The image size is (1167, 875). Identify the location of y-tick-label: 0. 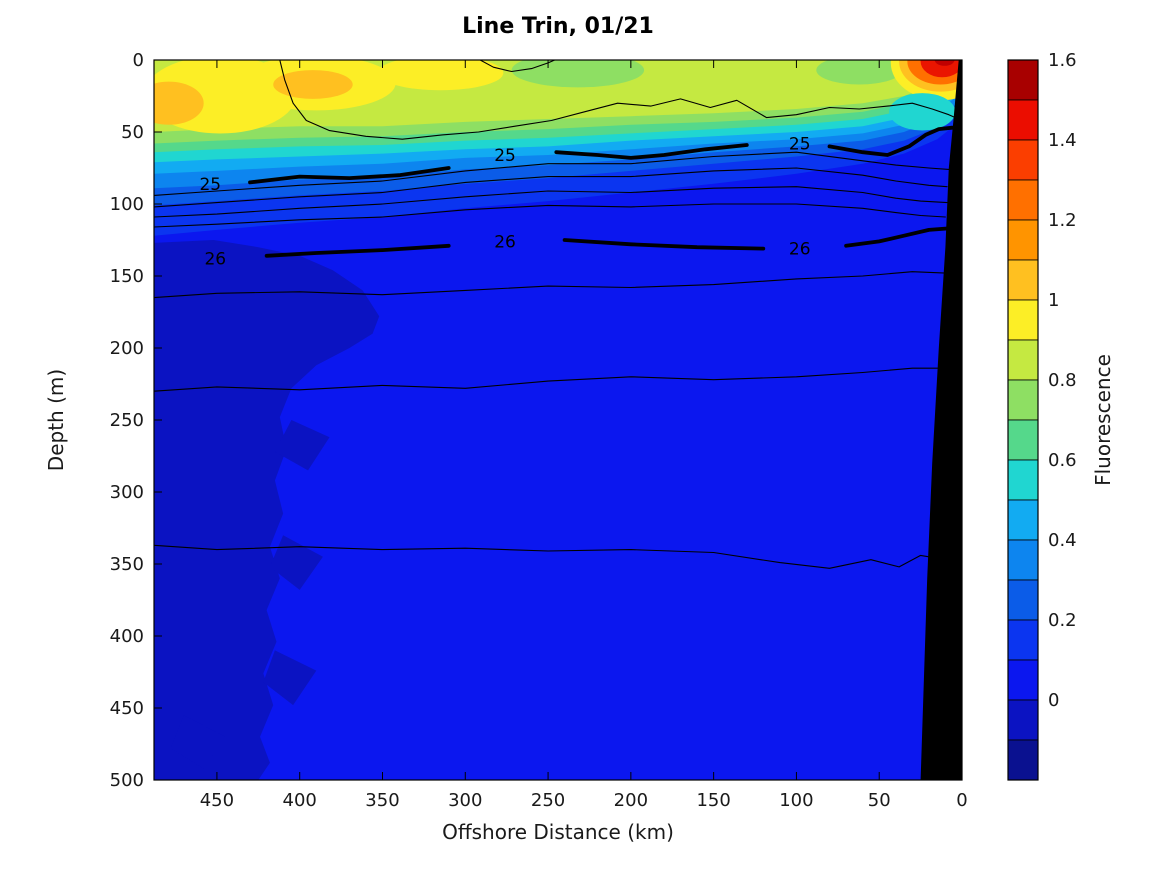
(138, 60).